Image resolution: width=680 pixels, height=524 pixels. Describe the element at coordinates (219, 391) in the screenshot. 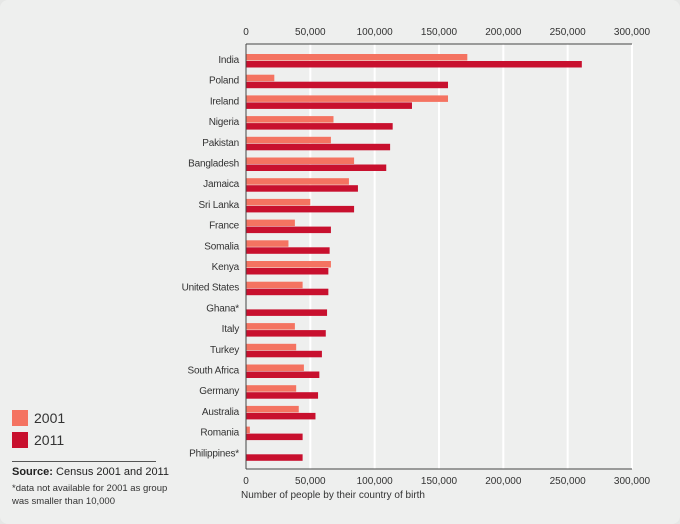

I see `category-label: Germany` at that location.